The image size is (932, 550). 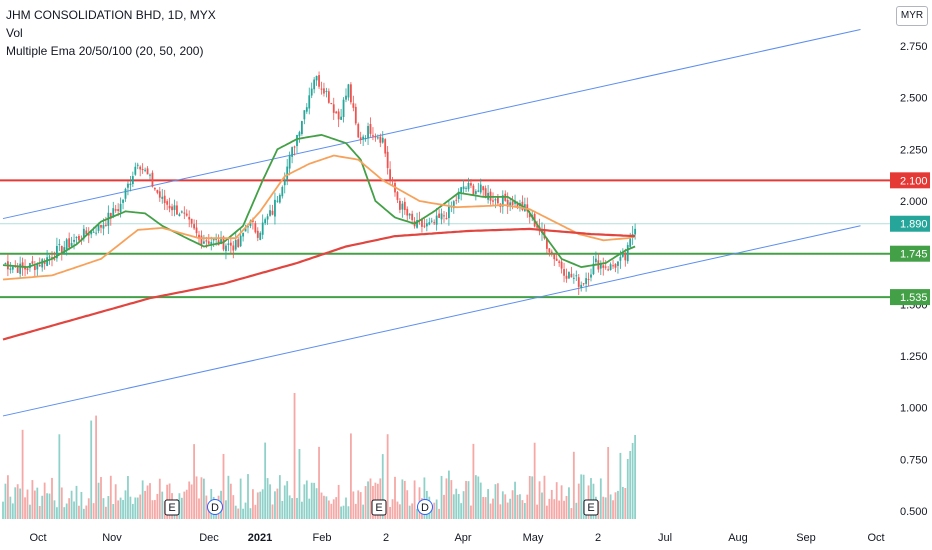 I want to click on time-tick-label: Apr, so click(x=462, y=538).